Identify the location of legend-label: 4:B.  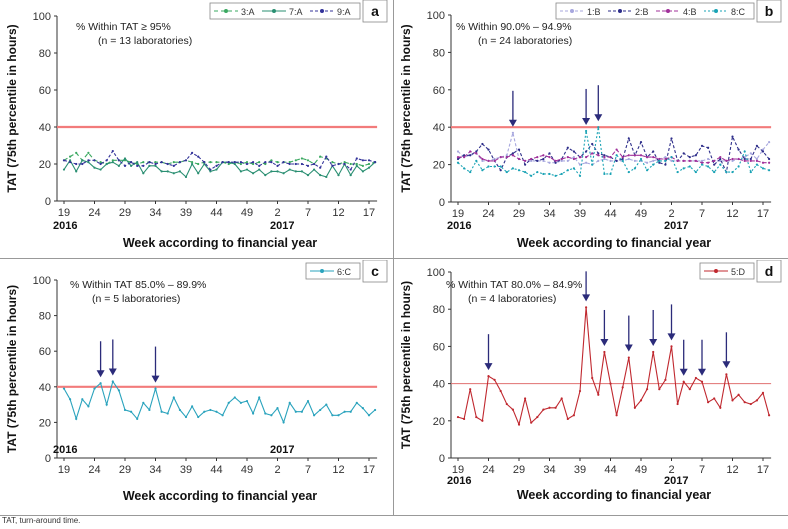
(690, 12).